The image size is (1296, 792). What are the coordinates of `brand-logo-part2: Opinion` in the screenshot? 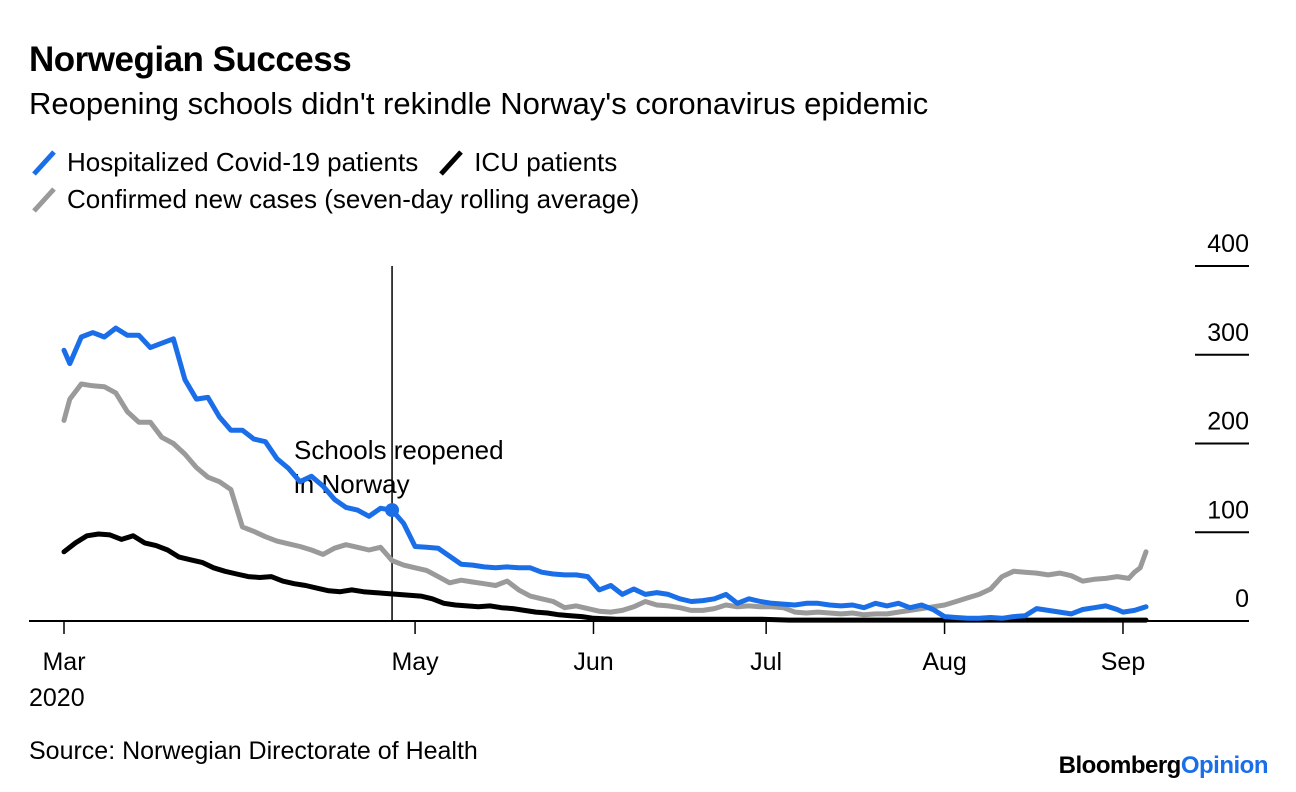 It's located at (1224, 765).